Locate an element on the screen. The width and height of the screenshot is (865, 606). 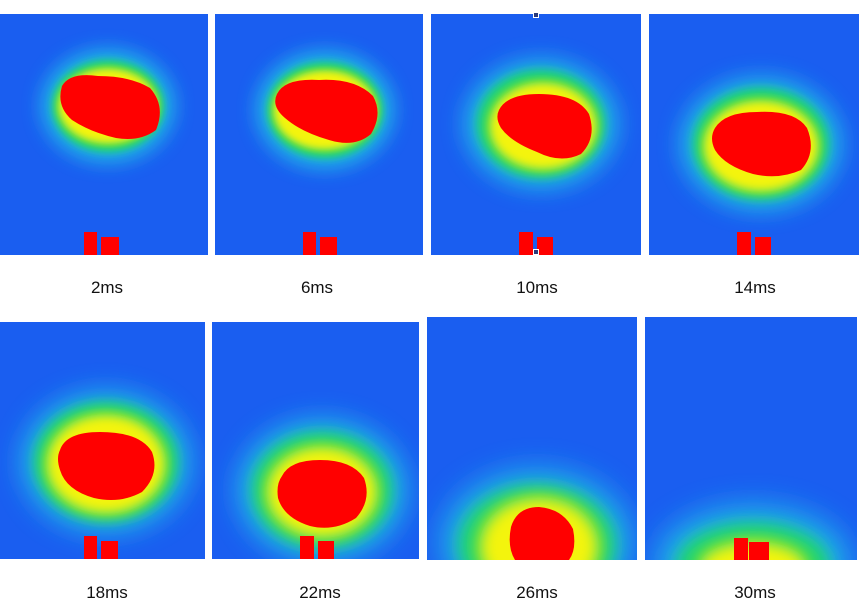
frame-26ms is located at coordinates (532, 438).